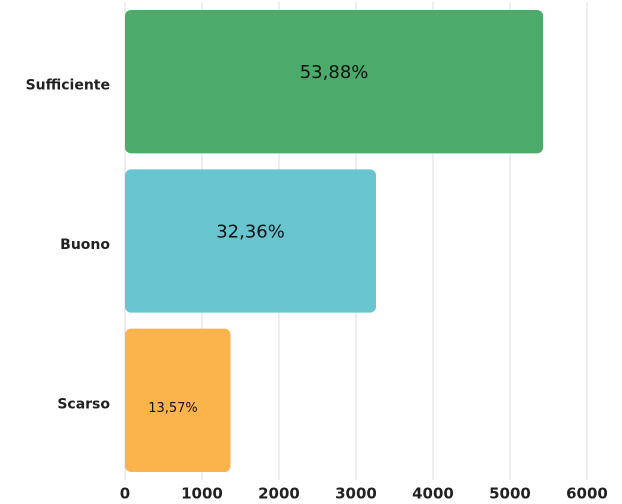  I want to click on bar-annotation: 53,88%, so click(334, 72).